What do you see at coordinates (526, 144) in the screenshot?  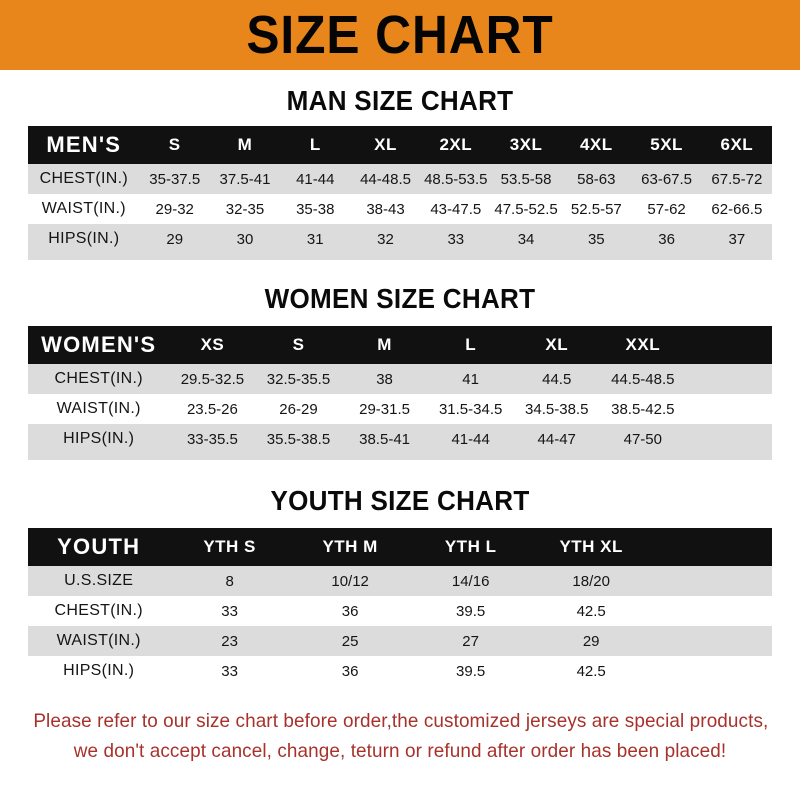 I see `column-header: 3XL` at bounding box center [526, 144].